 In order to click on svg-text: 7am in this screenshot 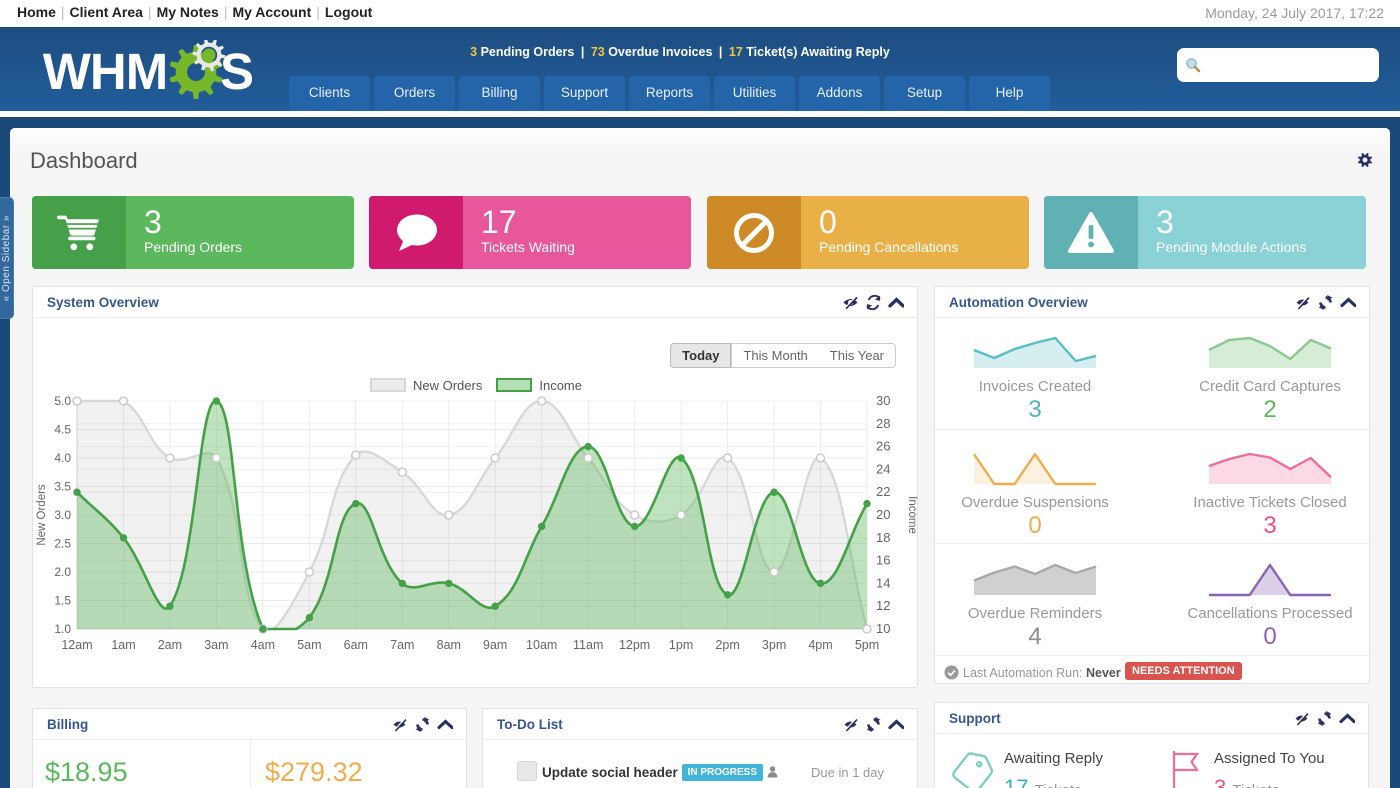, I will do `click(402, 645)`.